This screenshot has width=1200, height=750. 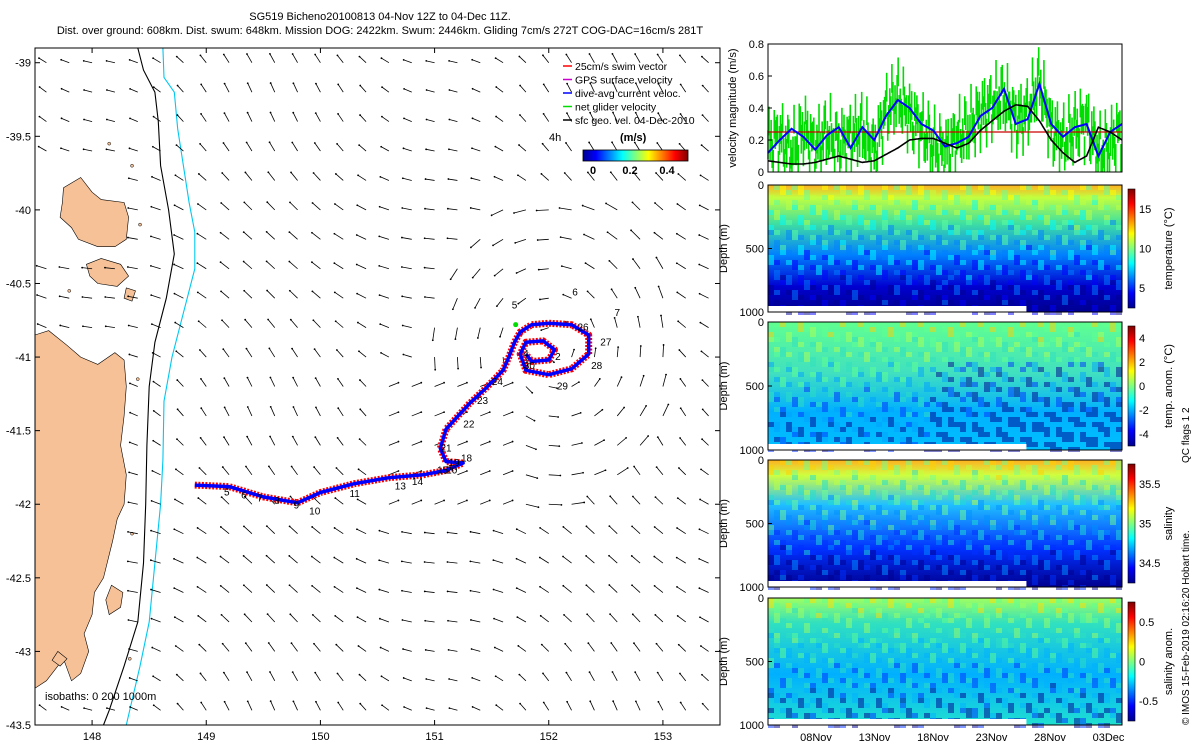 What do you see at coordinates (23, 64) in the screenshot?
I see `map-y-tick-0: -39` at bounding box center [23, 64].